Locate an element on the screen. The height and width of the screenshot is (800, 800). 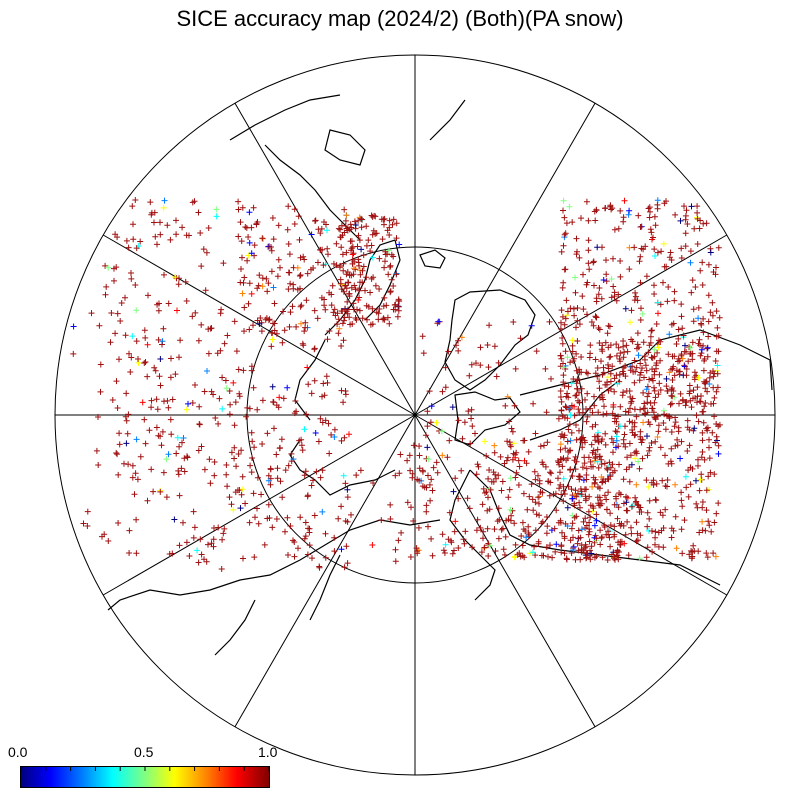
taymyr-coast is located at coordinates (342, 467).